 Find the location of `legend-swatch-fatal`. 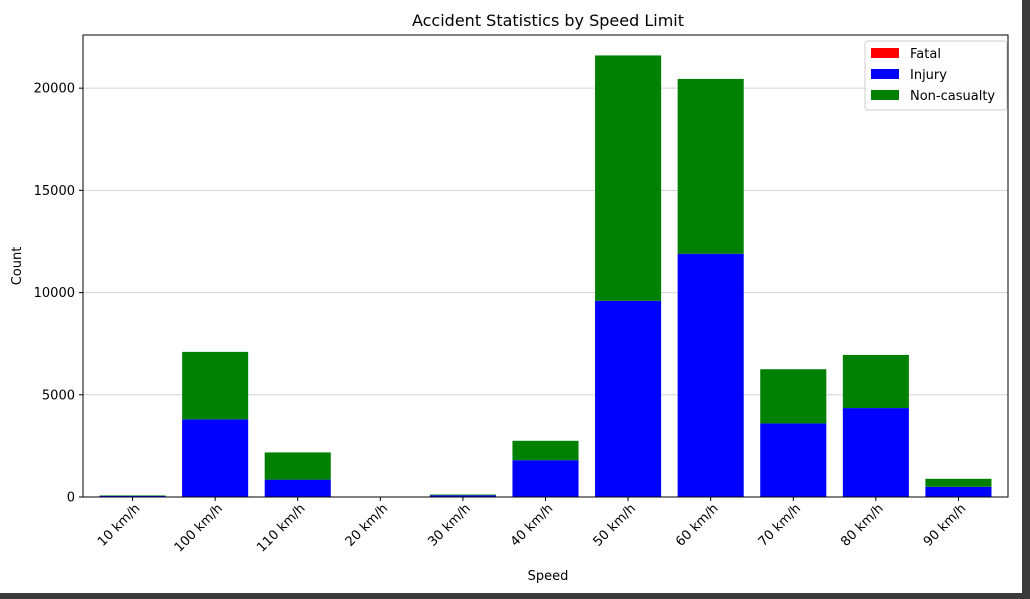

legend-swatch-fatal is located at coordinates (885, 53).